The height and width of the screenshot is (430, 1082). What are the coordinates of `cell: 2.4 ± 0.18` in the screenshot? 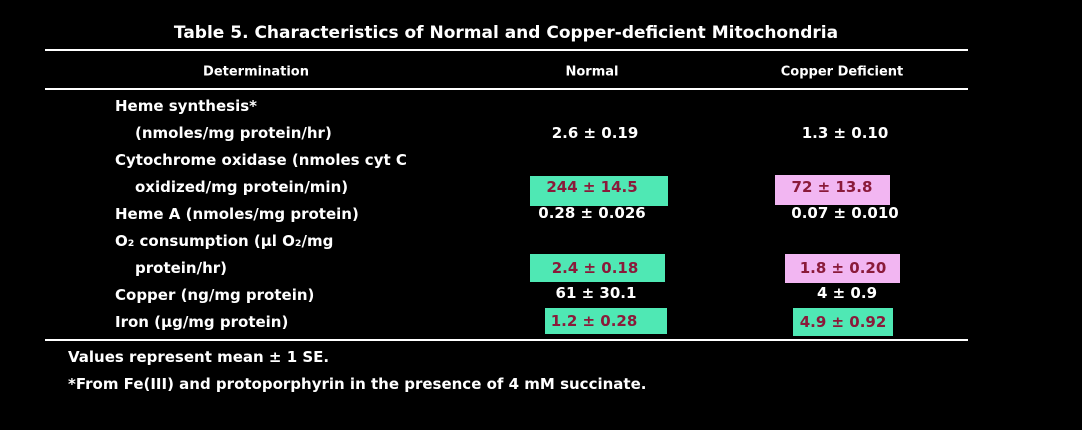 It's located at (595, 268).